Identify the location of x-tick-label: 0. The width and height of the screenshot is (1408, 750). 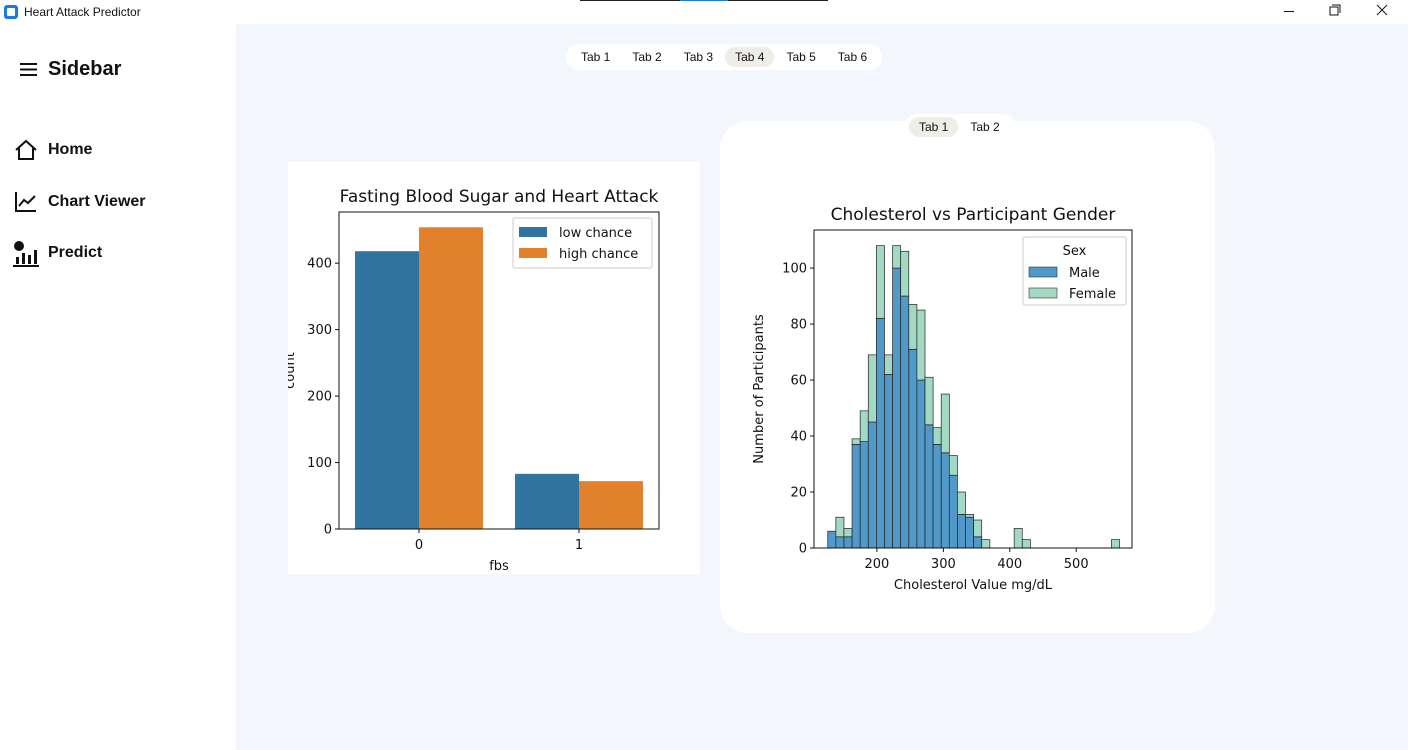
(419, 545).